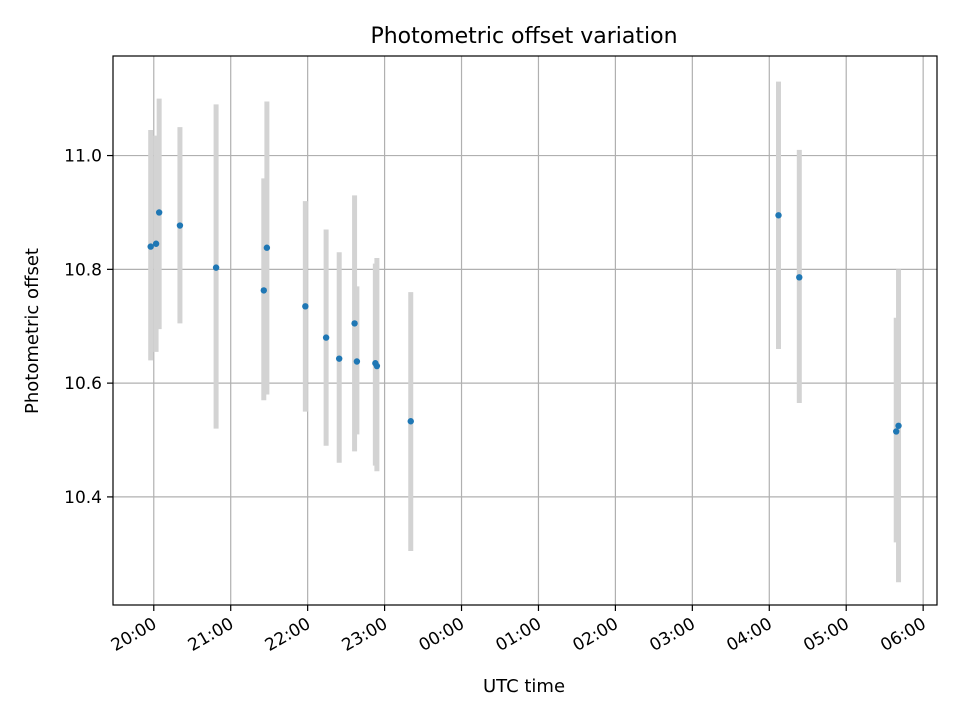 The width and height of the screenshot is (960, 720). Describe the element at coordinates (83, 270) in the screenshot. I see `y-tick-label: 10.8` at that location.